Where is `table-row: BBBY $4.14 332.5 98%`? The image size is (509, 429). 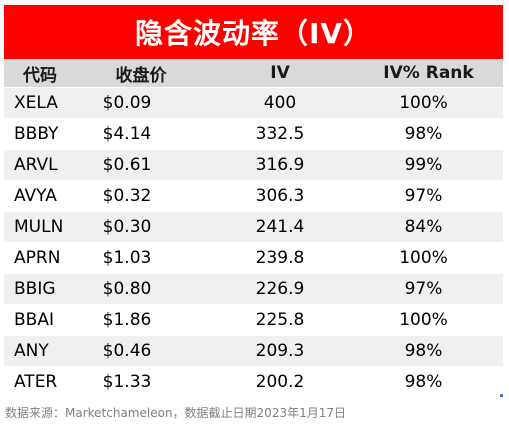 table-row: BBBY $4.14 332.5 98% is located at coordinates (253, 134).